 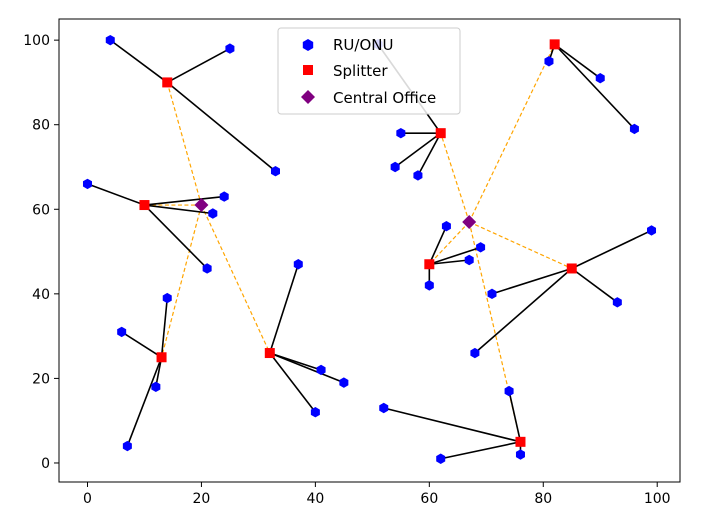 What do you see at coordinates (308, 45) in the screenshot?
I see `legend-ru-marker` at bounding box center [308, 45].